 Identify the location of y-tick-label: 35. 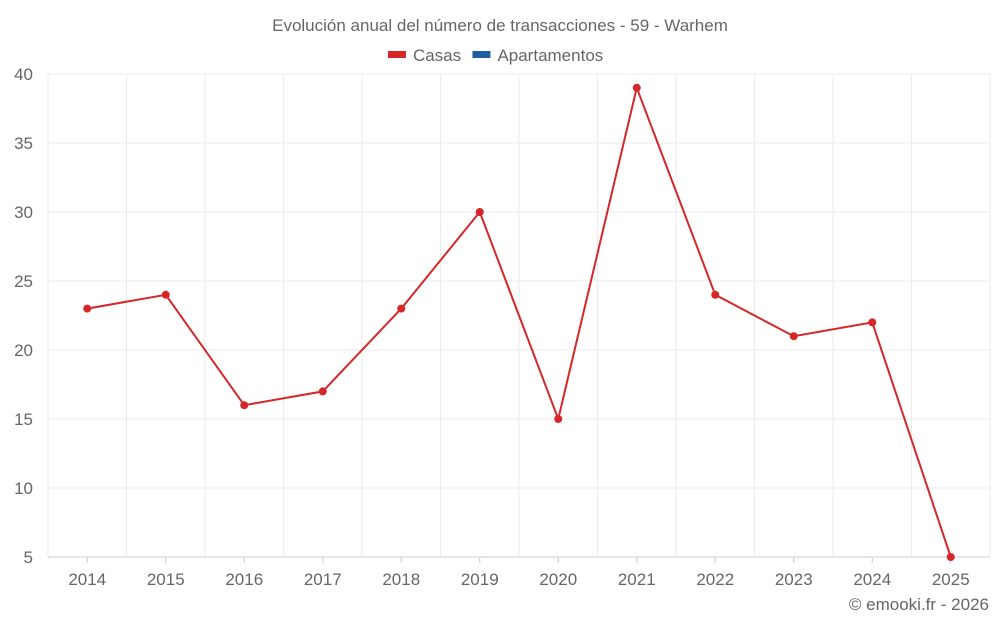
(23, 143).